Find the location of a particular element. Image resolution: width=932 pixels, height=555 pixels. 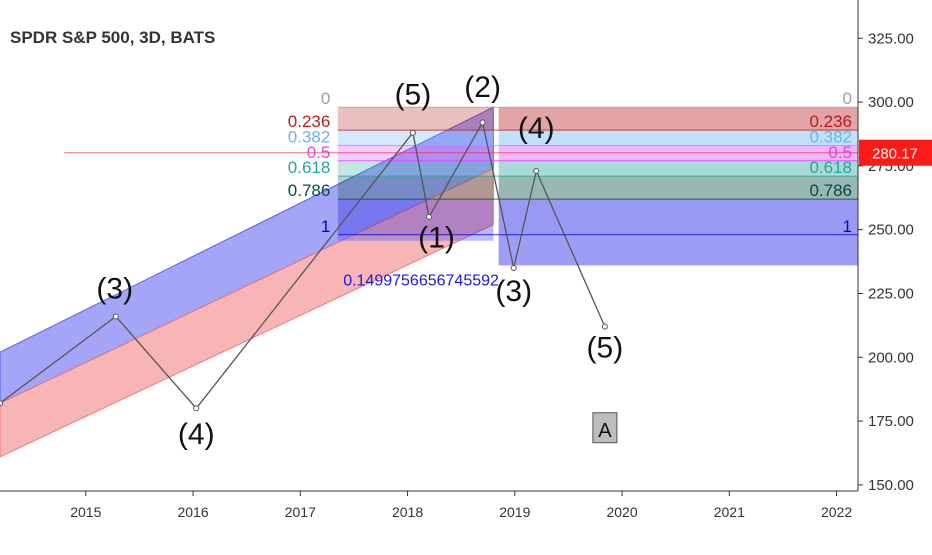

price-badge is located at coordinates (895, 152).